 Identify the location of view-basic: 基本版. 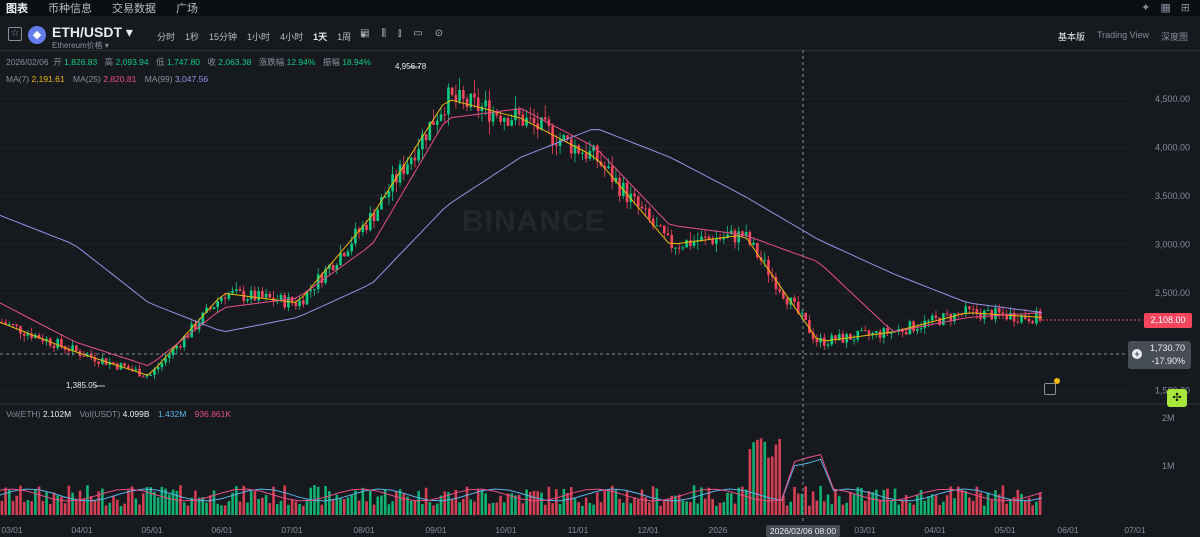
(1071, 37).